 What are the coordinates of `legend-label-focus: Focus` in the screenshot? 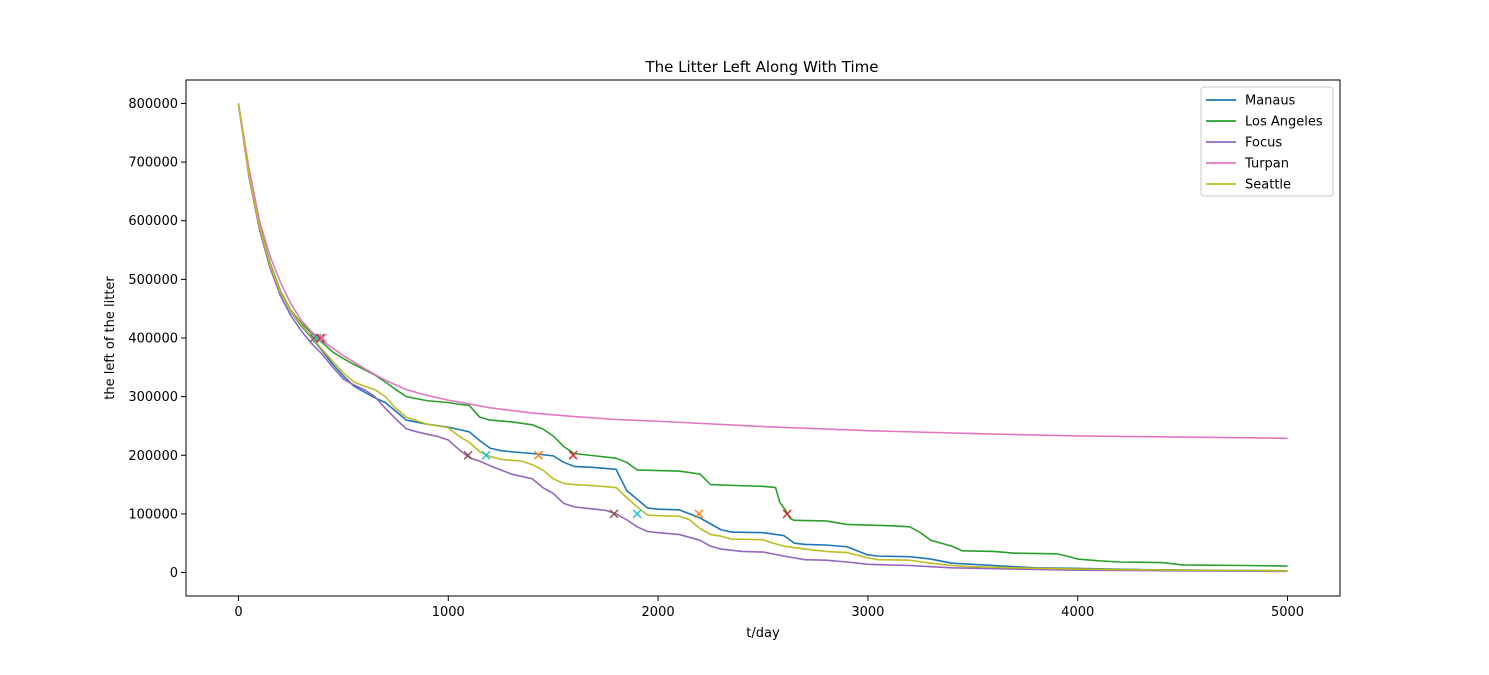 It's located at (1263, 143).